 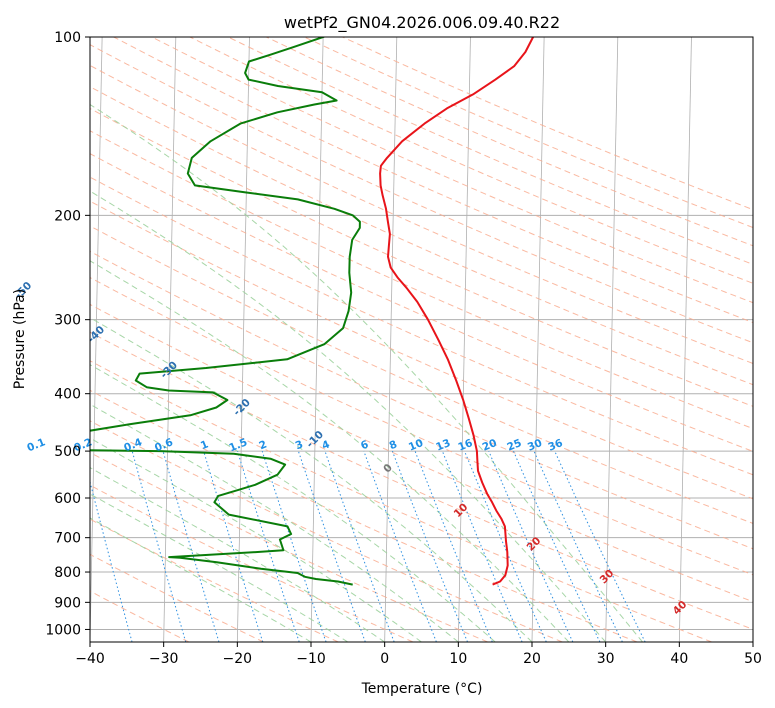 What do you see at coordinates (532, 659) in the screenshot?
I see `x-tick-label: 20` at bounding box center [532, 659].